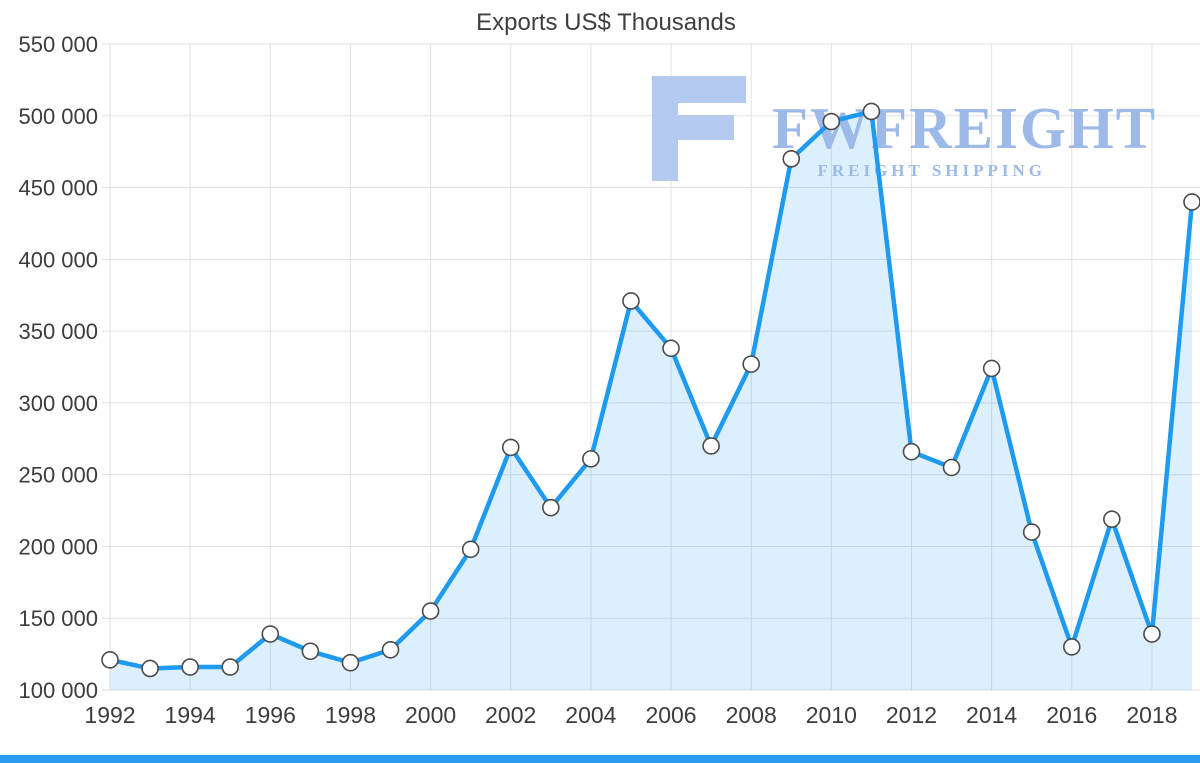 This screenshot has height=763, width=1200. Describe the element at coordinates (600, 759) in the screenshot. I see `bottom-accent-bar` at that location.